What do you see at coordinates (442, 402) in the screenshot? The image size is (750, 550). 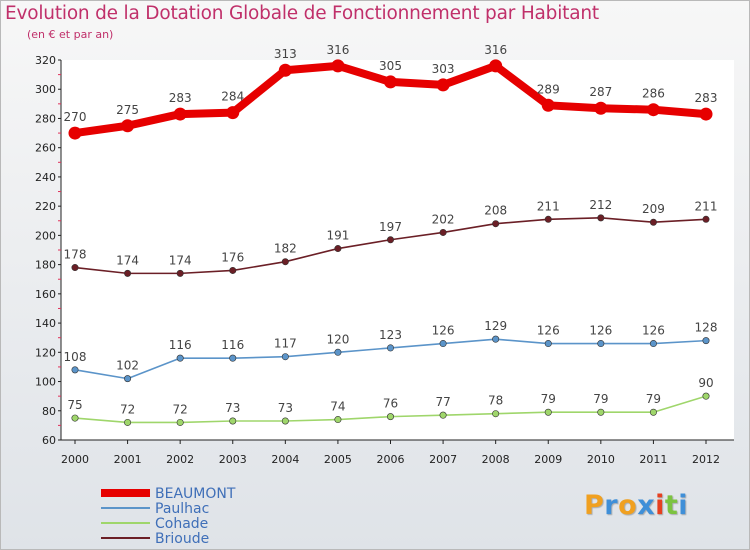 I see `data-label-cohade: 77` at bounding box center [442, 402].